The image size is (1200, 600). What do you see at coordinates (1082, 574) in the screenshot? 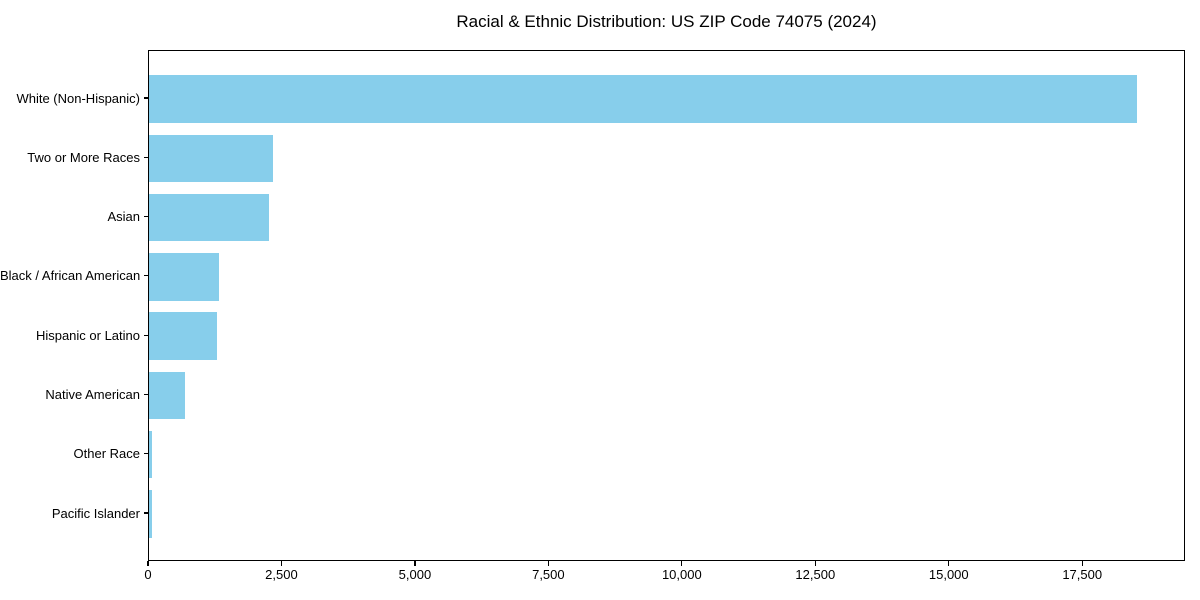
I see `x-tick-label-17500: 17,500` at bounding box center [1082, 574].